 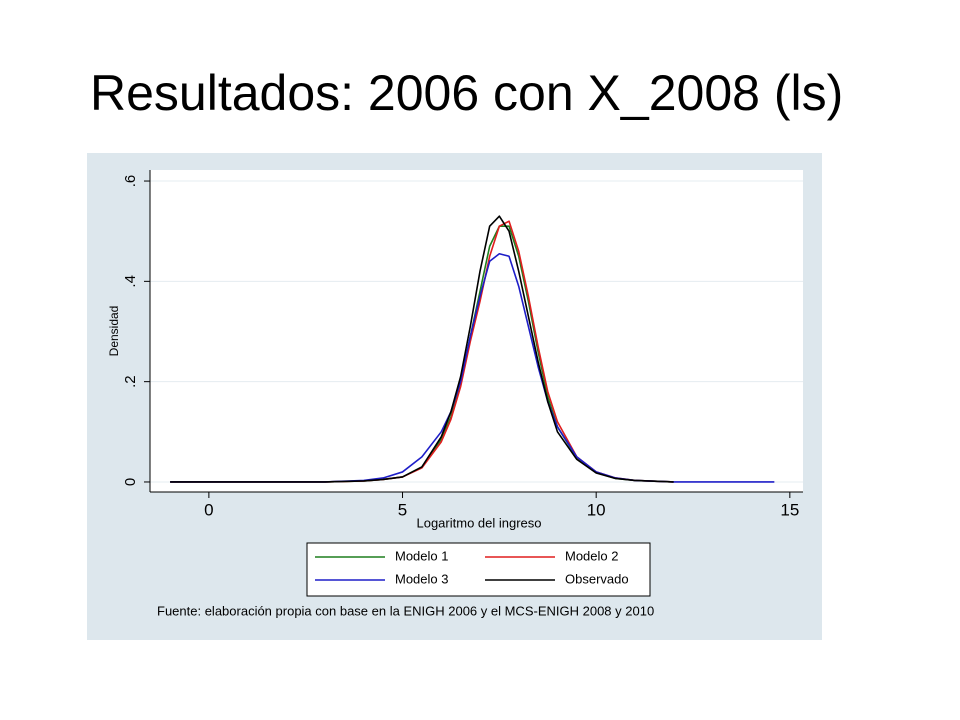 What do you see at coordinates (402, 509) in the screenshot?
I see `x-tick-label: 5` at bounding box center [402, 509].